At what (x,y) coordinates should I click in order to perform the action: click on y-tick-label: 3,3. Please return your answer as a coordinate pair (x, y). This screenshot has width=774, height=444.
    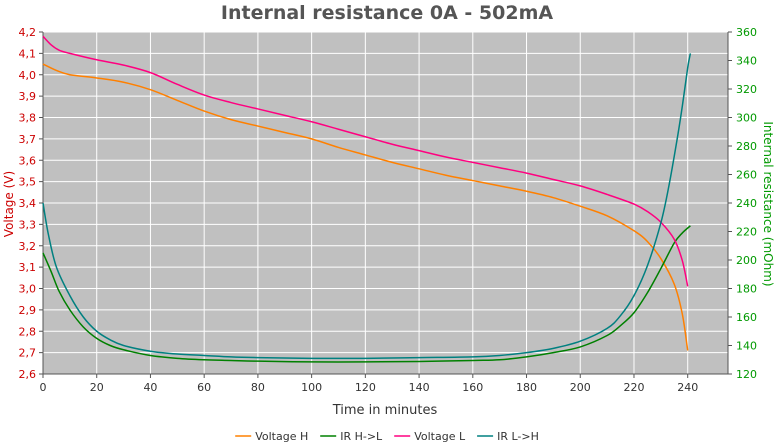
    Looking at the image, I should click on (28, 224).